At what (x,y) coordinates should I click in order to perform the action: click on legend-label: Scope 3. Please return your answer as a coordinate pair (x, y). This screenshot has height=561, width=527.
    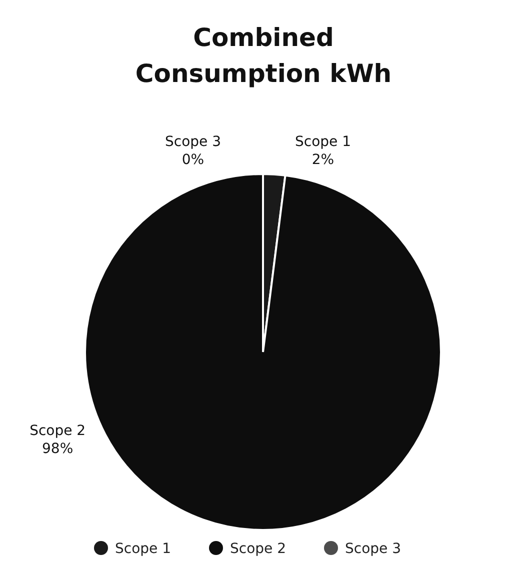
    Looking at the image, I should click on (373, 549).